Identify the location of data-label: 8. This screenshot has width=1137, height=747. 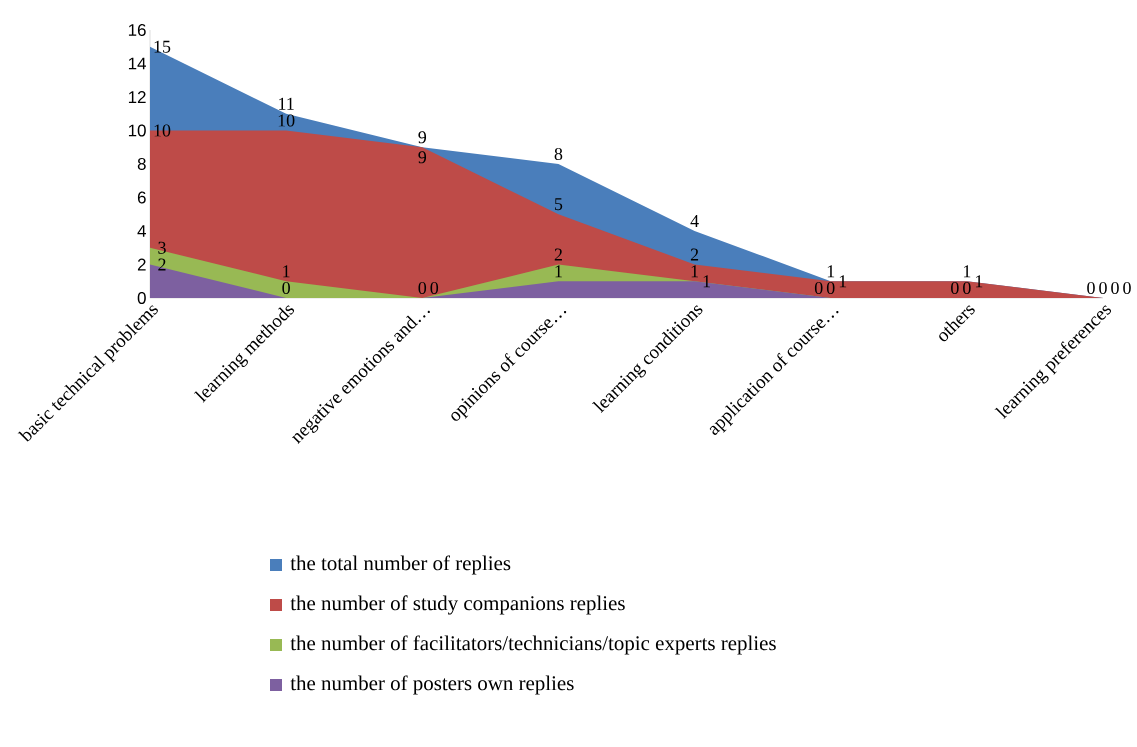
(558, 154).